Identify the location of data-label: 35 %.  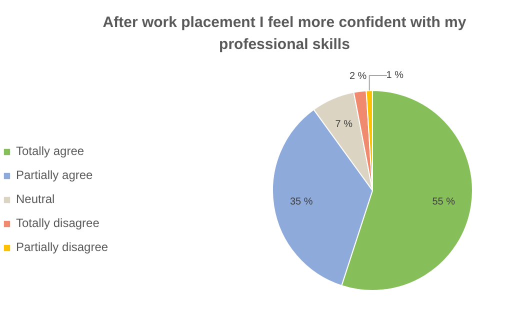
(301, 202).